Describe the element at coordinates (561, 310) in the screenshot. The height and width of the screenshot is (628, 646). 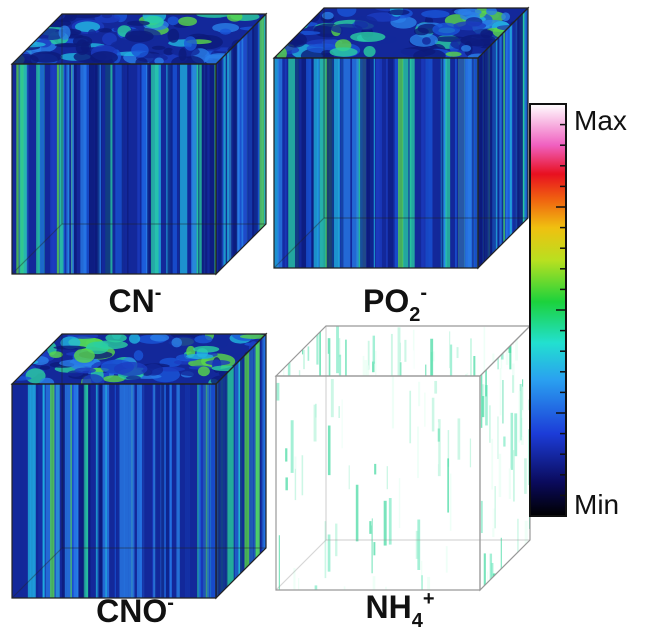
I see `colorbar-ticks` at that location.